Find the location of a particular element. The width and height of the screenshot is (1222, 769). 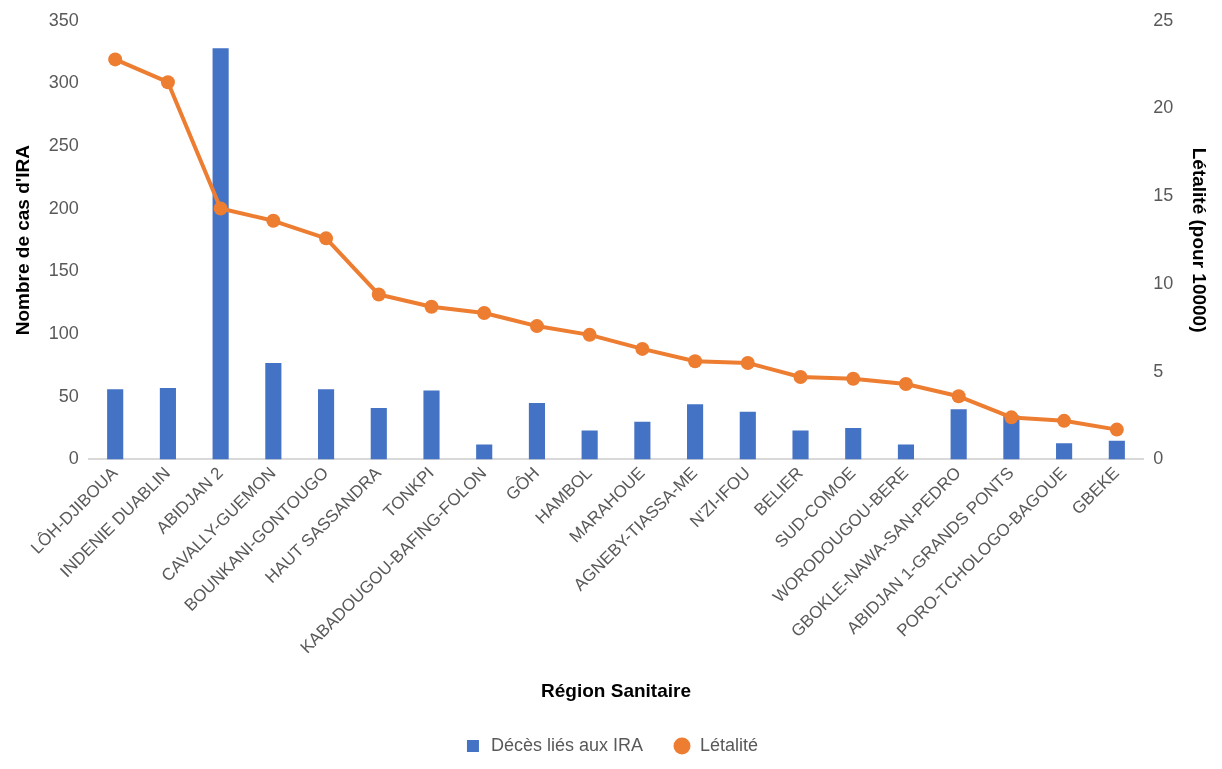

y-axis-title: Nombre de cas d'IRA is located at coordinates (22, 240).